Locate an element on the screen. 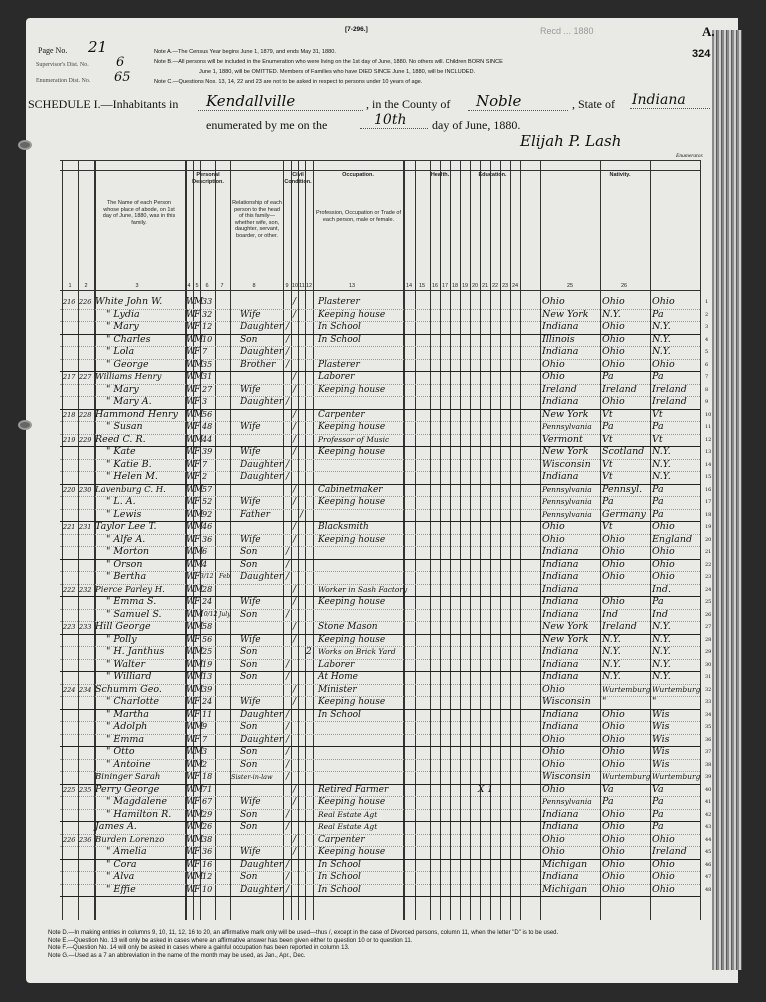 This screenshot has width=766, height=1002. age: 16 is located at coordinates (207, 864).